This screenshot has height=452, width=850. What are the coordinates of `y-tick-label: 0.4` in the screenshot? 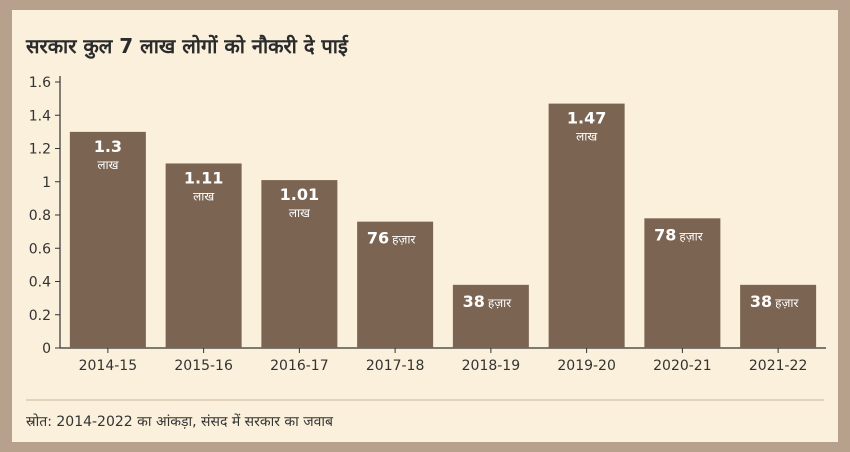 It's located at (40, 283).